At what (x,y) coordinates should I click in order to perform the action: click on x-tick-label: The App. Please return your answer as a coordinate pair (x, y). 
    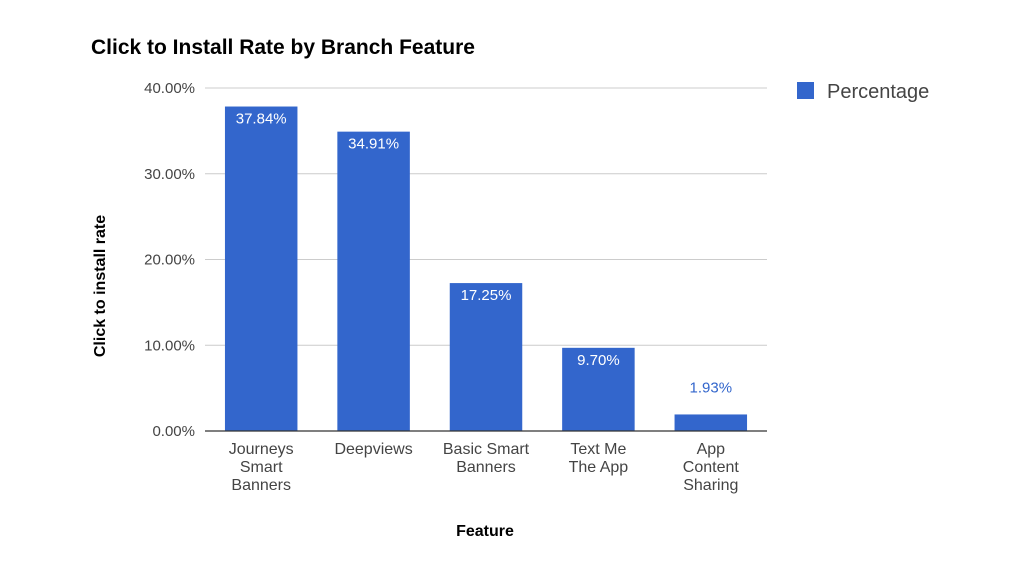
    Looking at the image, I should click on (599, 467).